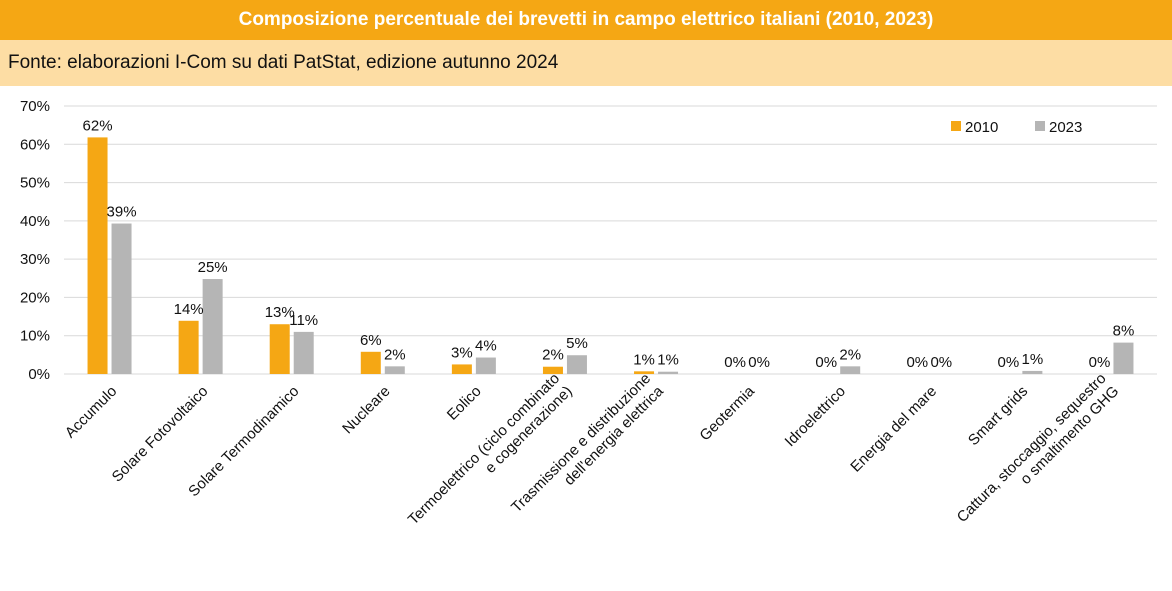 The image size is (1172, 591). Describe the element at coordinates (35, 183) in the screenshot. I see `y-tick-label: 50%` at that location.